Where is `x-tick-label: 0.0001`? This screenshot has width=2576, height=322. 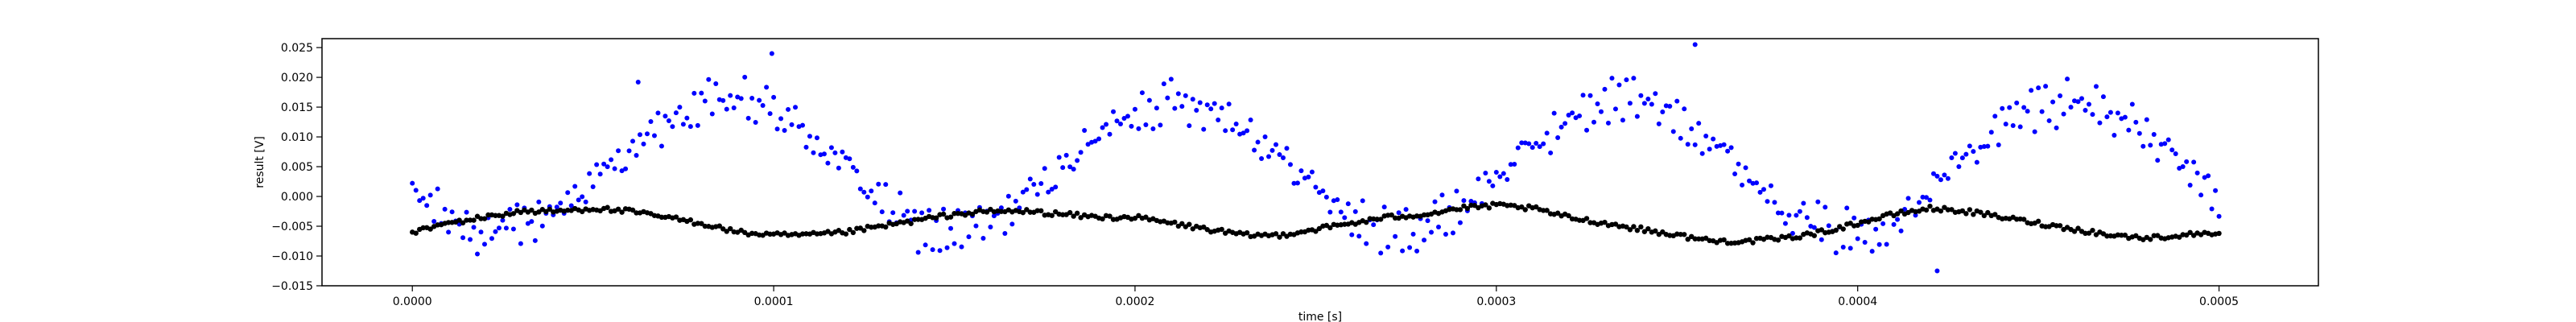 x-tick-label: 0.0001 is located at coordinates (774, 301).